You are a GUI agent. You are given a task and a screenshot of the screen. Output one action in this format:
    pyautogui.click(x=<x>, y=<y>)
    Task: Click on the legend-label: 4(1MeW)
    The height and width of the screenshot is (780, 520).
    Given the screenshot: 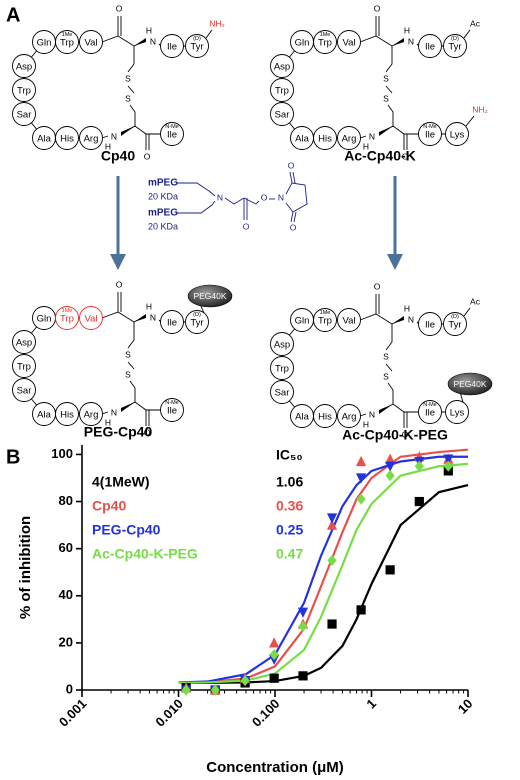 What is the action you would take?
    pyautogui.click(x=121, y=482)
    